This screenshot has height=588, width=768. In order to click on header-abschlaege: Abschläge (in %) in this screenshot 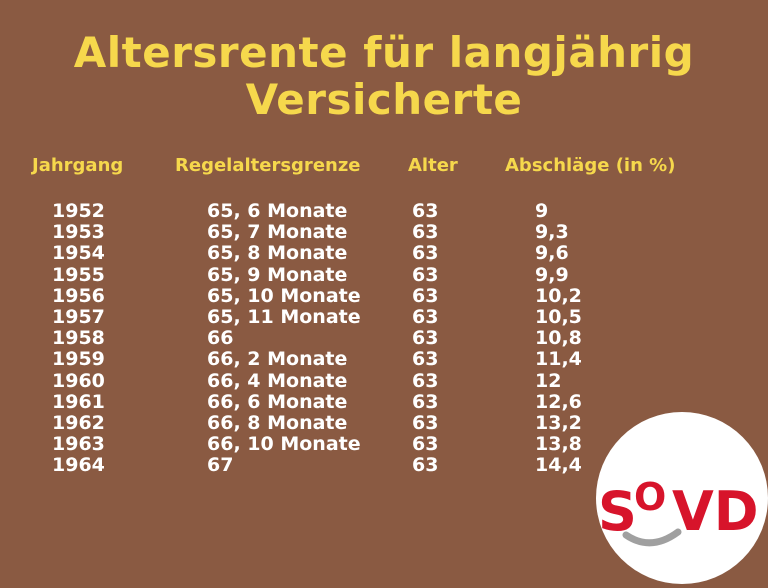, I will do `click(590, 165)`.